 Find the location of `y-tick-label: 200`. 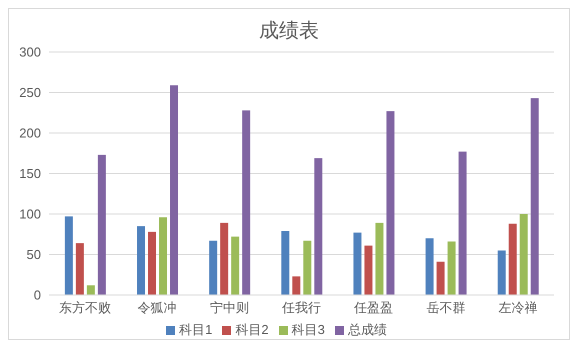

y-tick-label: 200 is located at coordinates (30, 133).